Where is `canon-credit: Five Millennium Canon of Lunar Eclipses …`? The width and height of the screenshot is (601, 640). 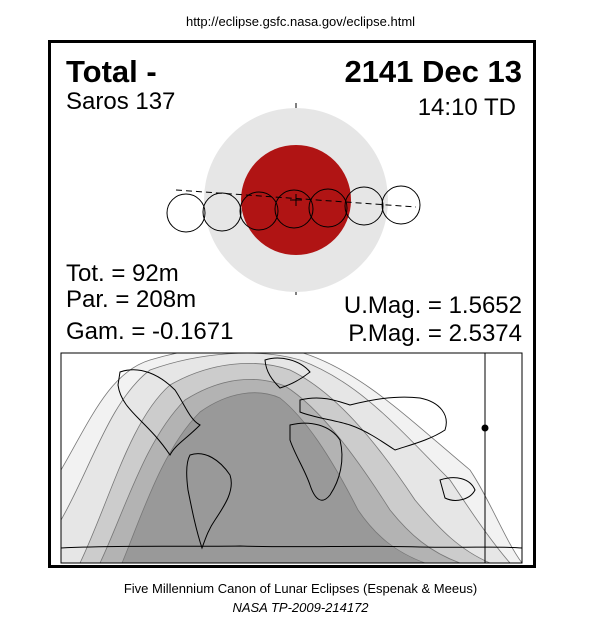
canon-credit: Five Millennium Canon of Lunar Eclipses … is located at coordinates (300, 588).